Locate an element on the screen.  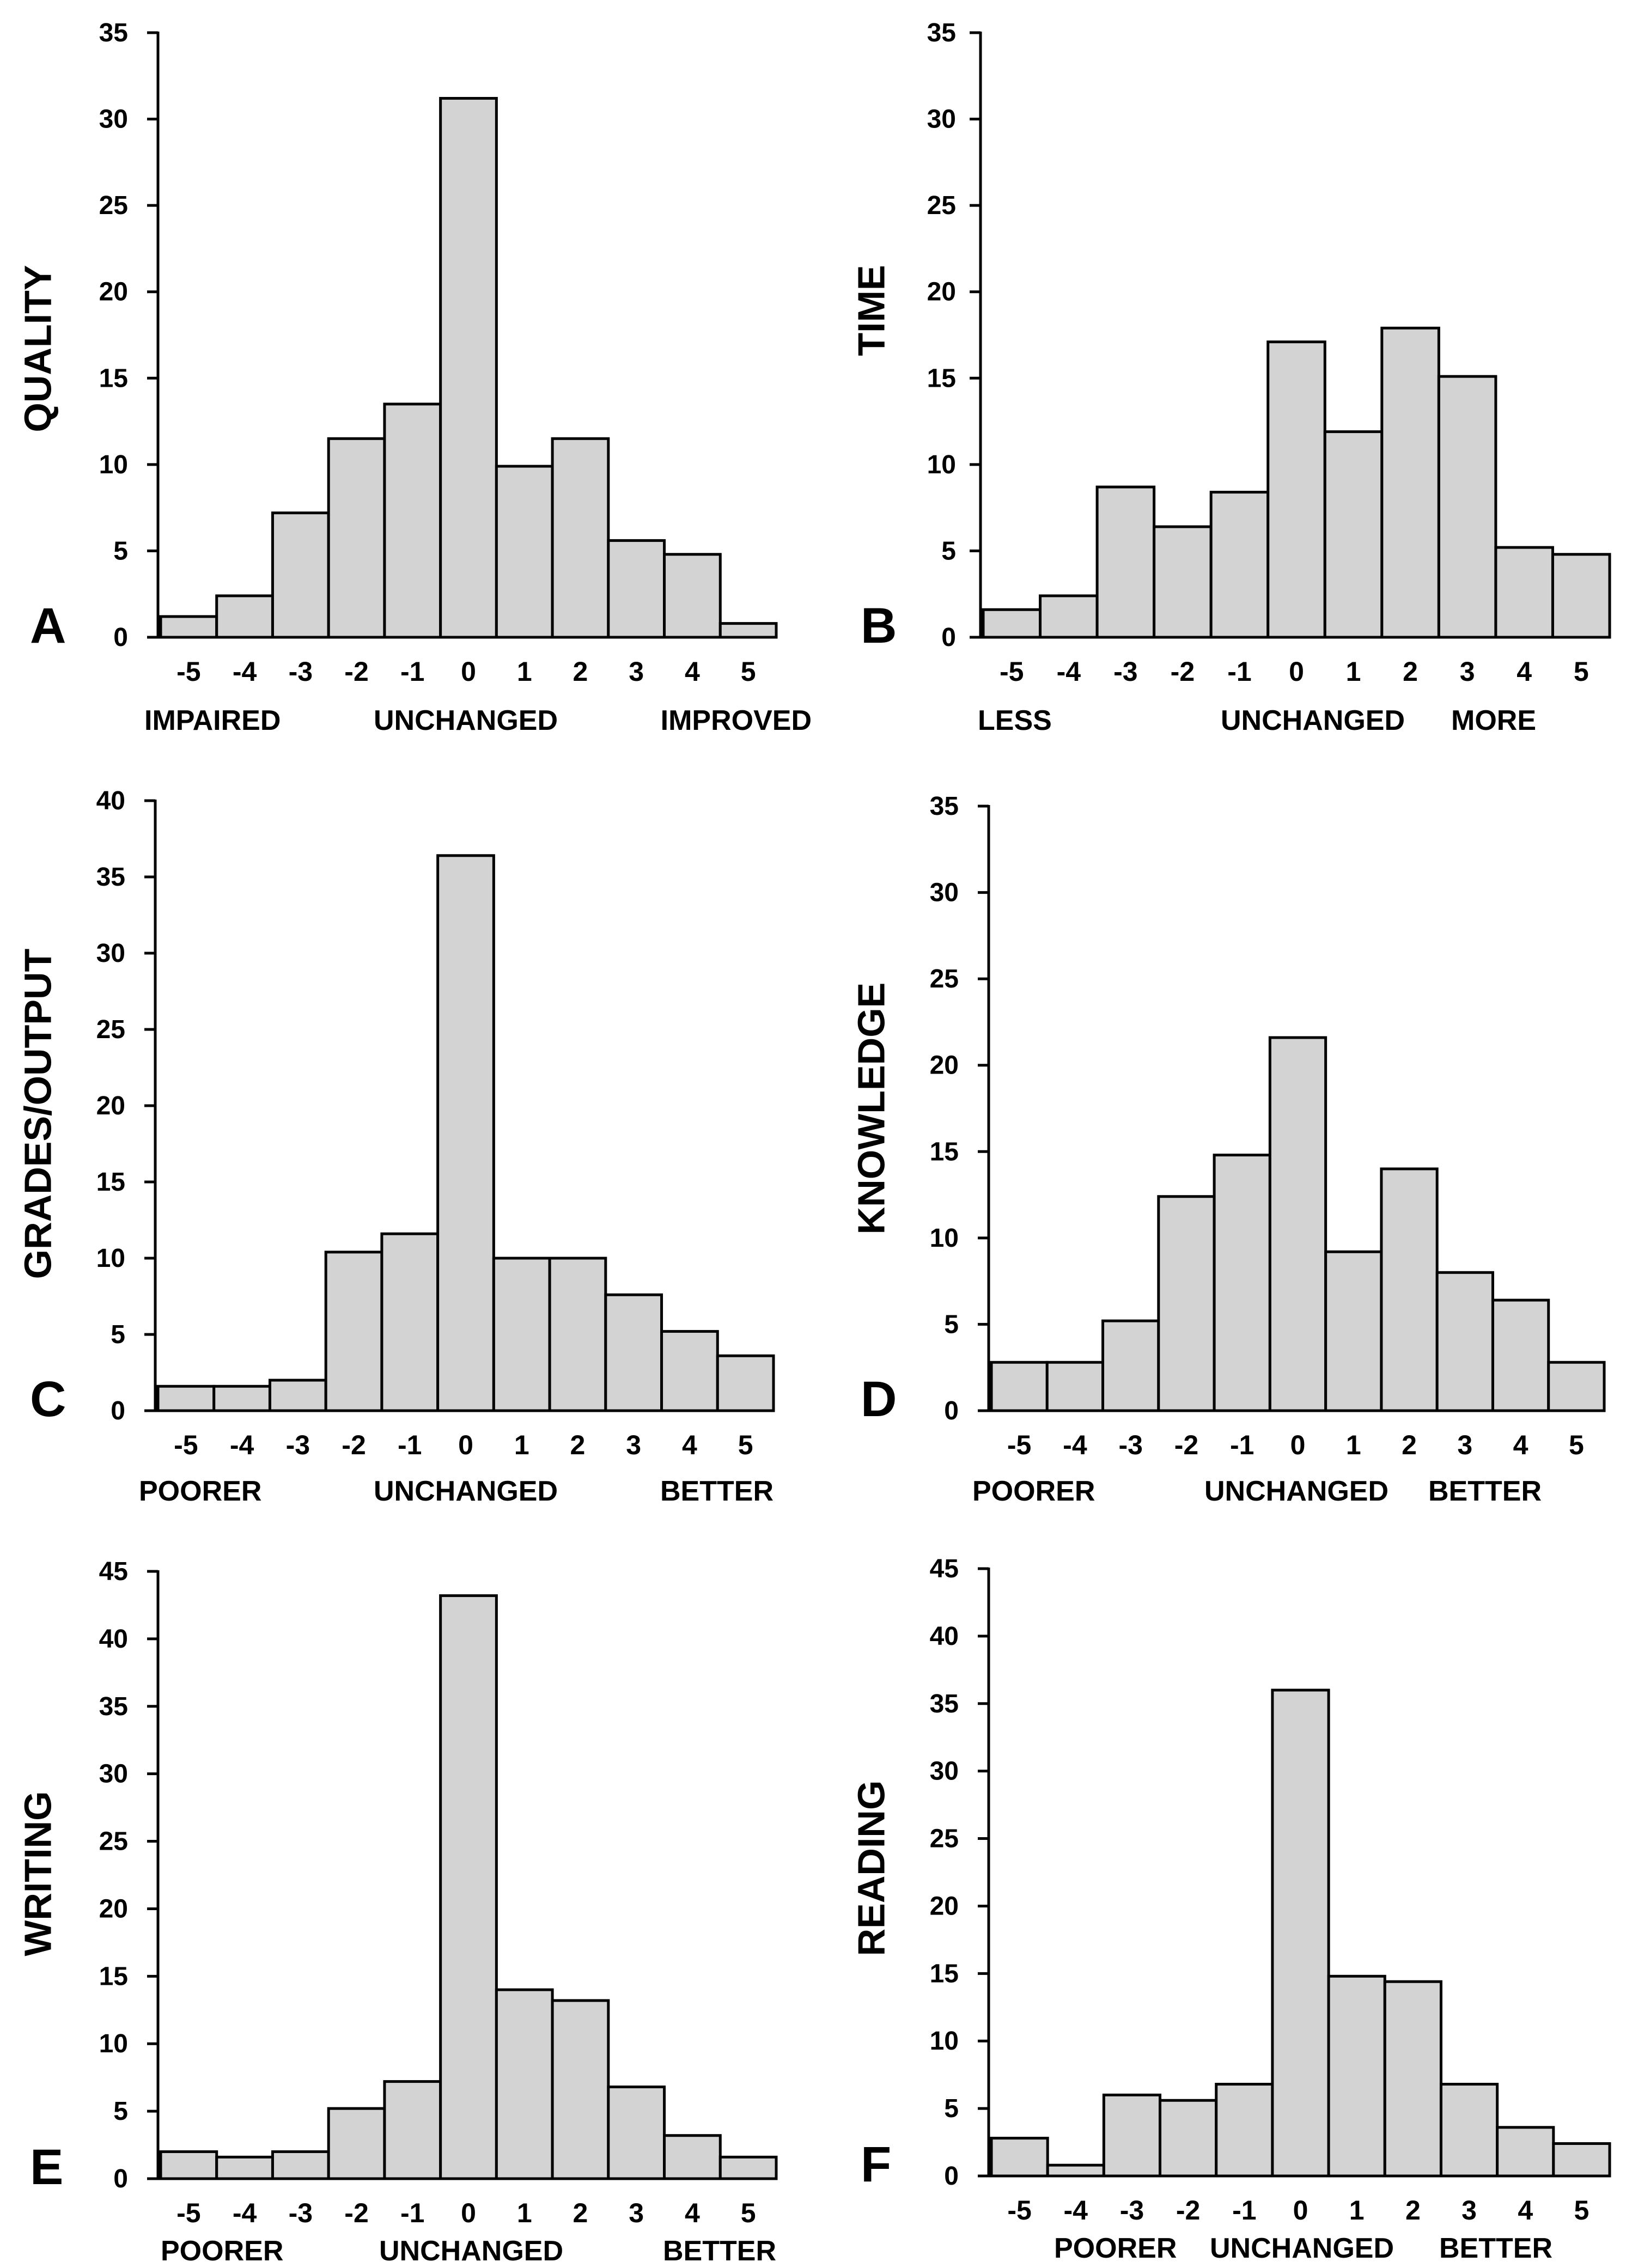
x-tick-label: 3 is located at coordinates (1467, 671).